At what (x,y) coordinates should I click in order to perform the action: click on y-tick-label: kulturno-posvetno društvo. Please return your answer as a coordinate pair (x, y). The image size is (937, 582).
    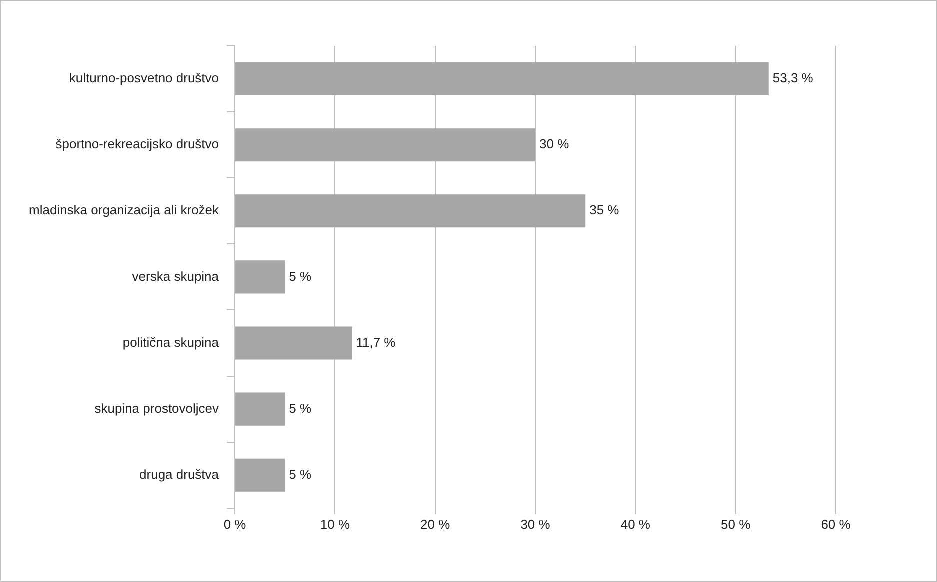
    Looking at the image, I should click on (144, 78).